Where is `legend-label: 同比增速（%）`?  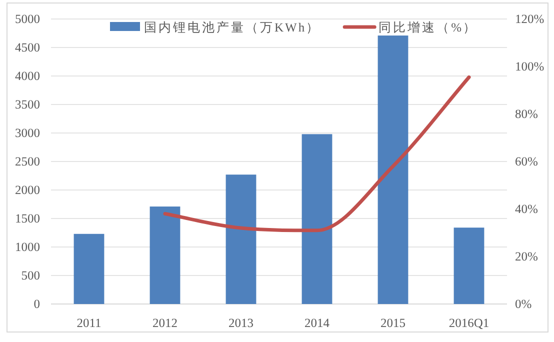
legend-label: 同比增速（%） is located at coordinates (428, 27).